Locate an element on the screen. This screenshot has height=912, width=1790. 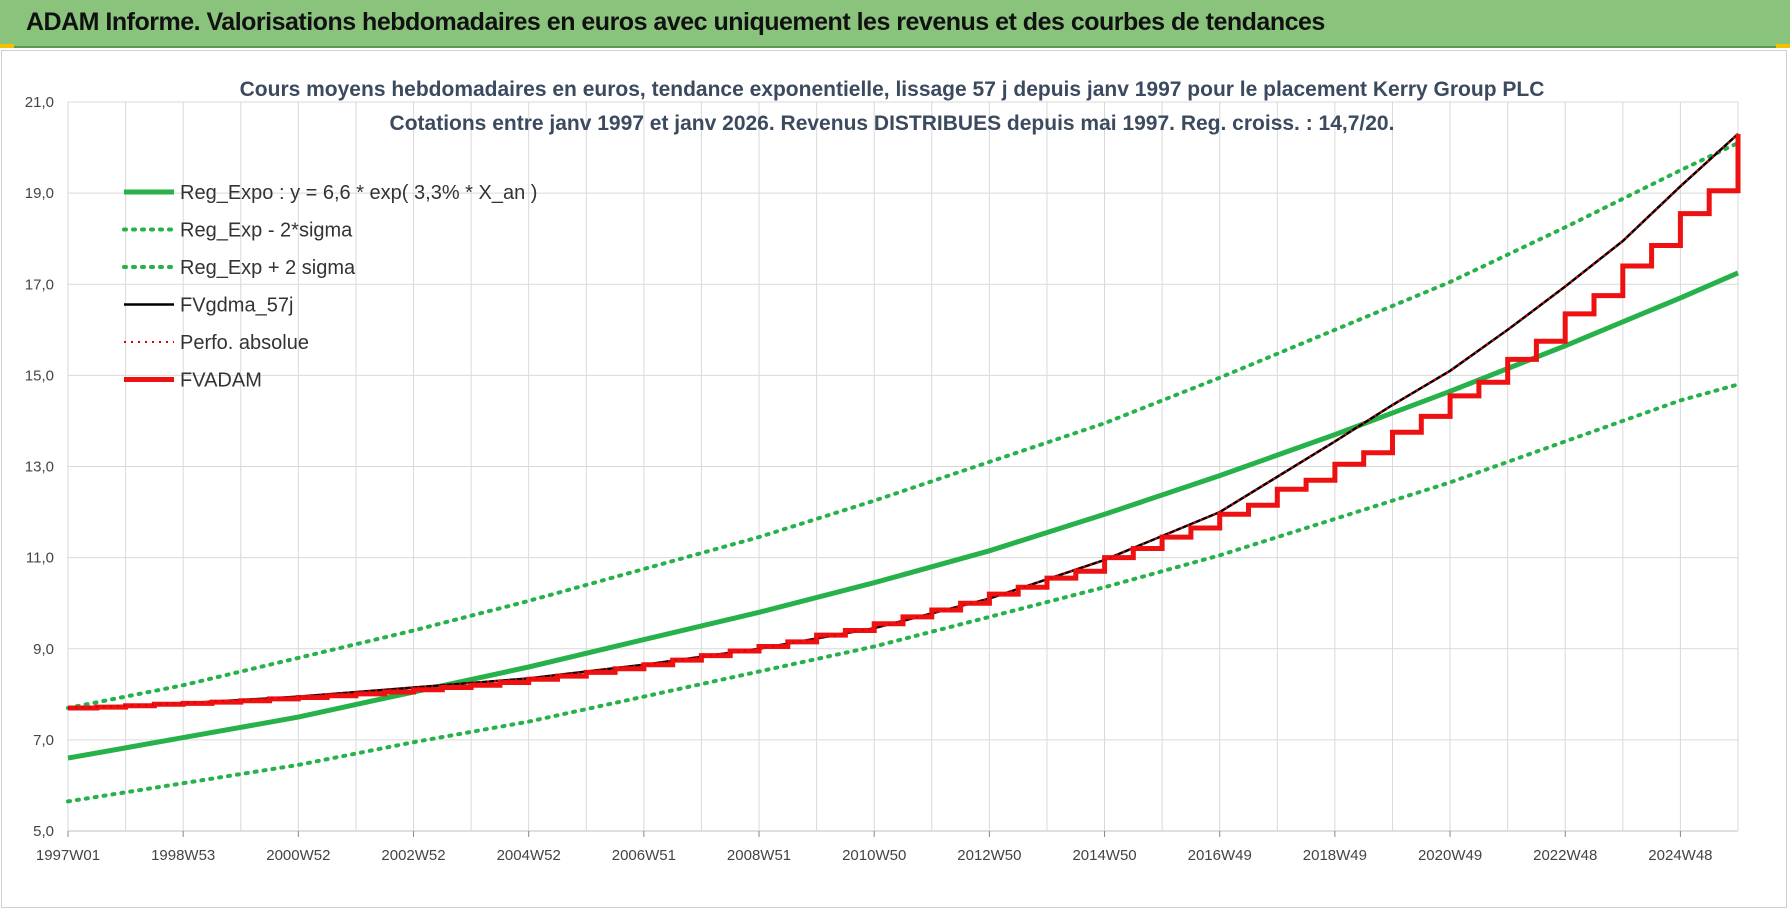
y-tick-label: 19,0 is located at coordinates (39, 193).